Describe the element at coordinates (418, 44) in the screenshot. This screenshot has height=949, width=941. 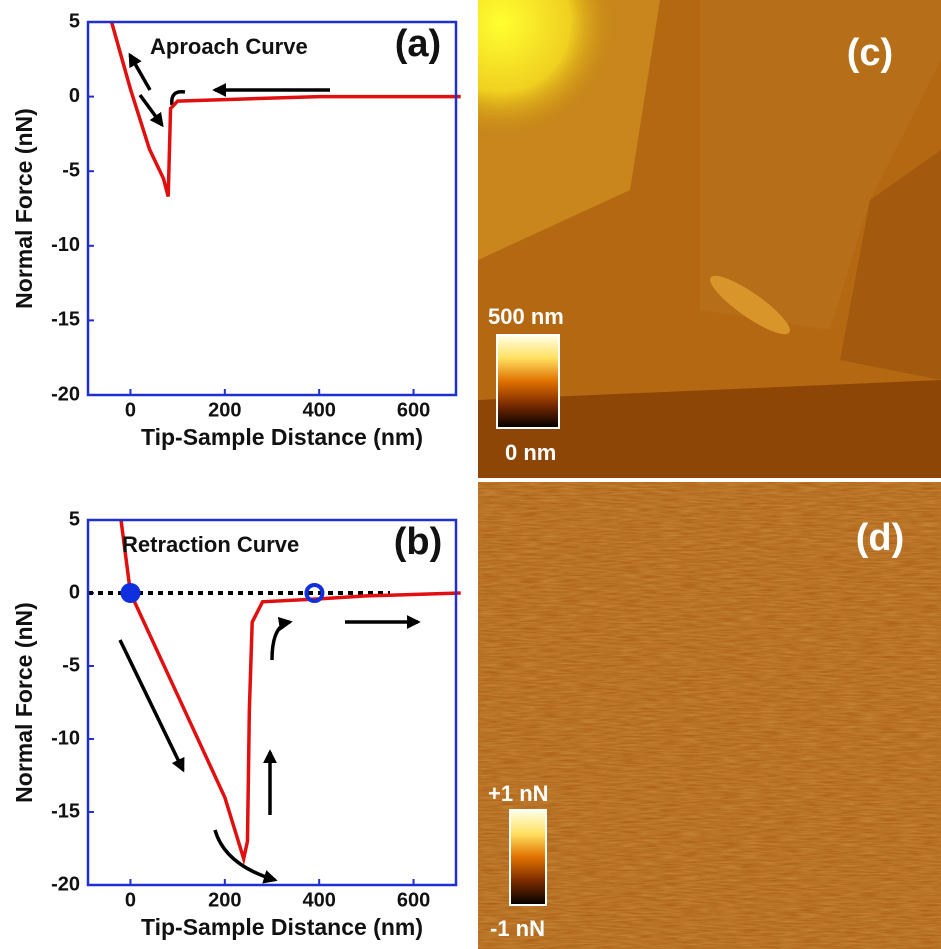
I see `panel-label: (a)` at that location.